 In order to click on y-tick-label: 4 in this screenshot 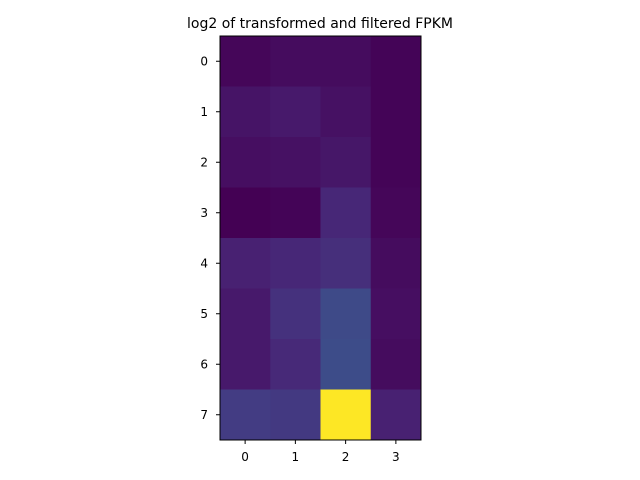, I will do `click(204, 263)`.